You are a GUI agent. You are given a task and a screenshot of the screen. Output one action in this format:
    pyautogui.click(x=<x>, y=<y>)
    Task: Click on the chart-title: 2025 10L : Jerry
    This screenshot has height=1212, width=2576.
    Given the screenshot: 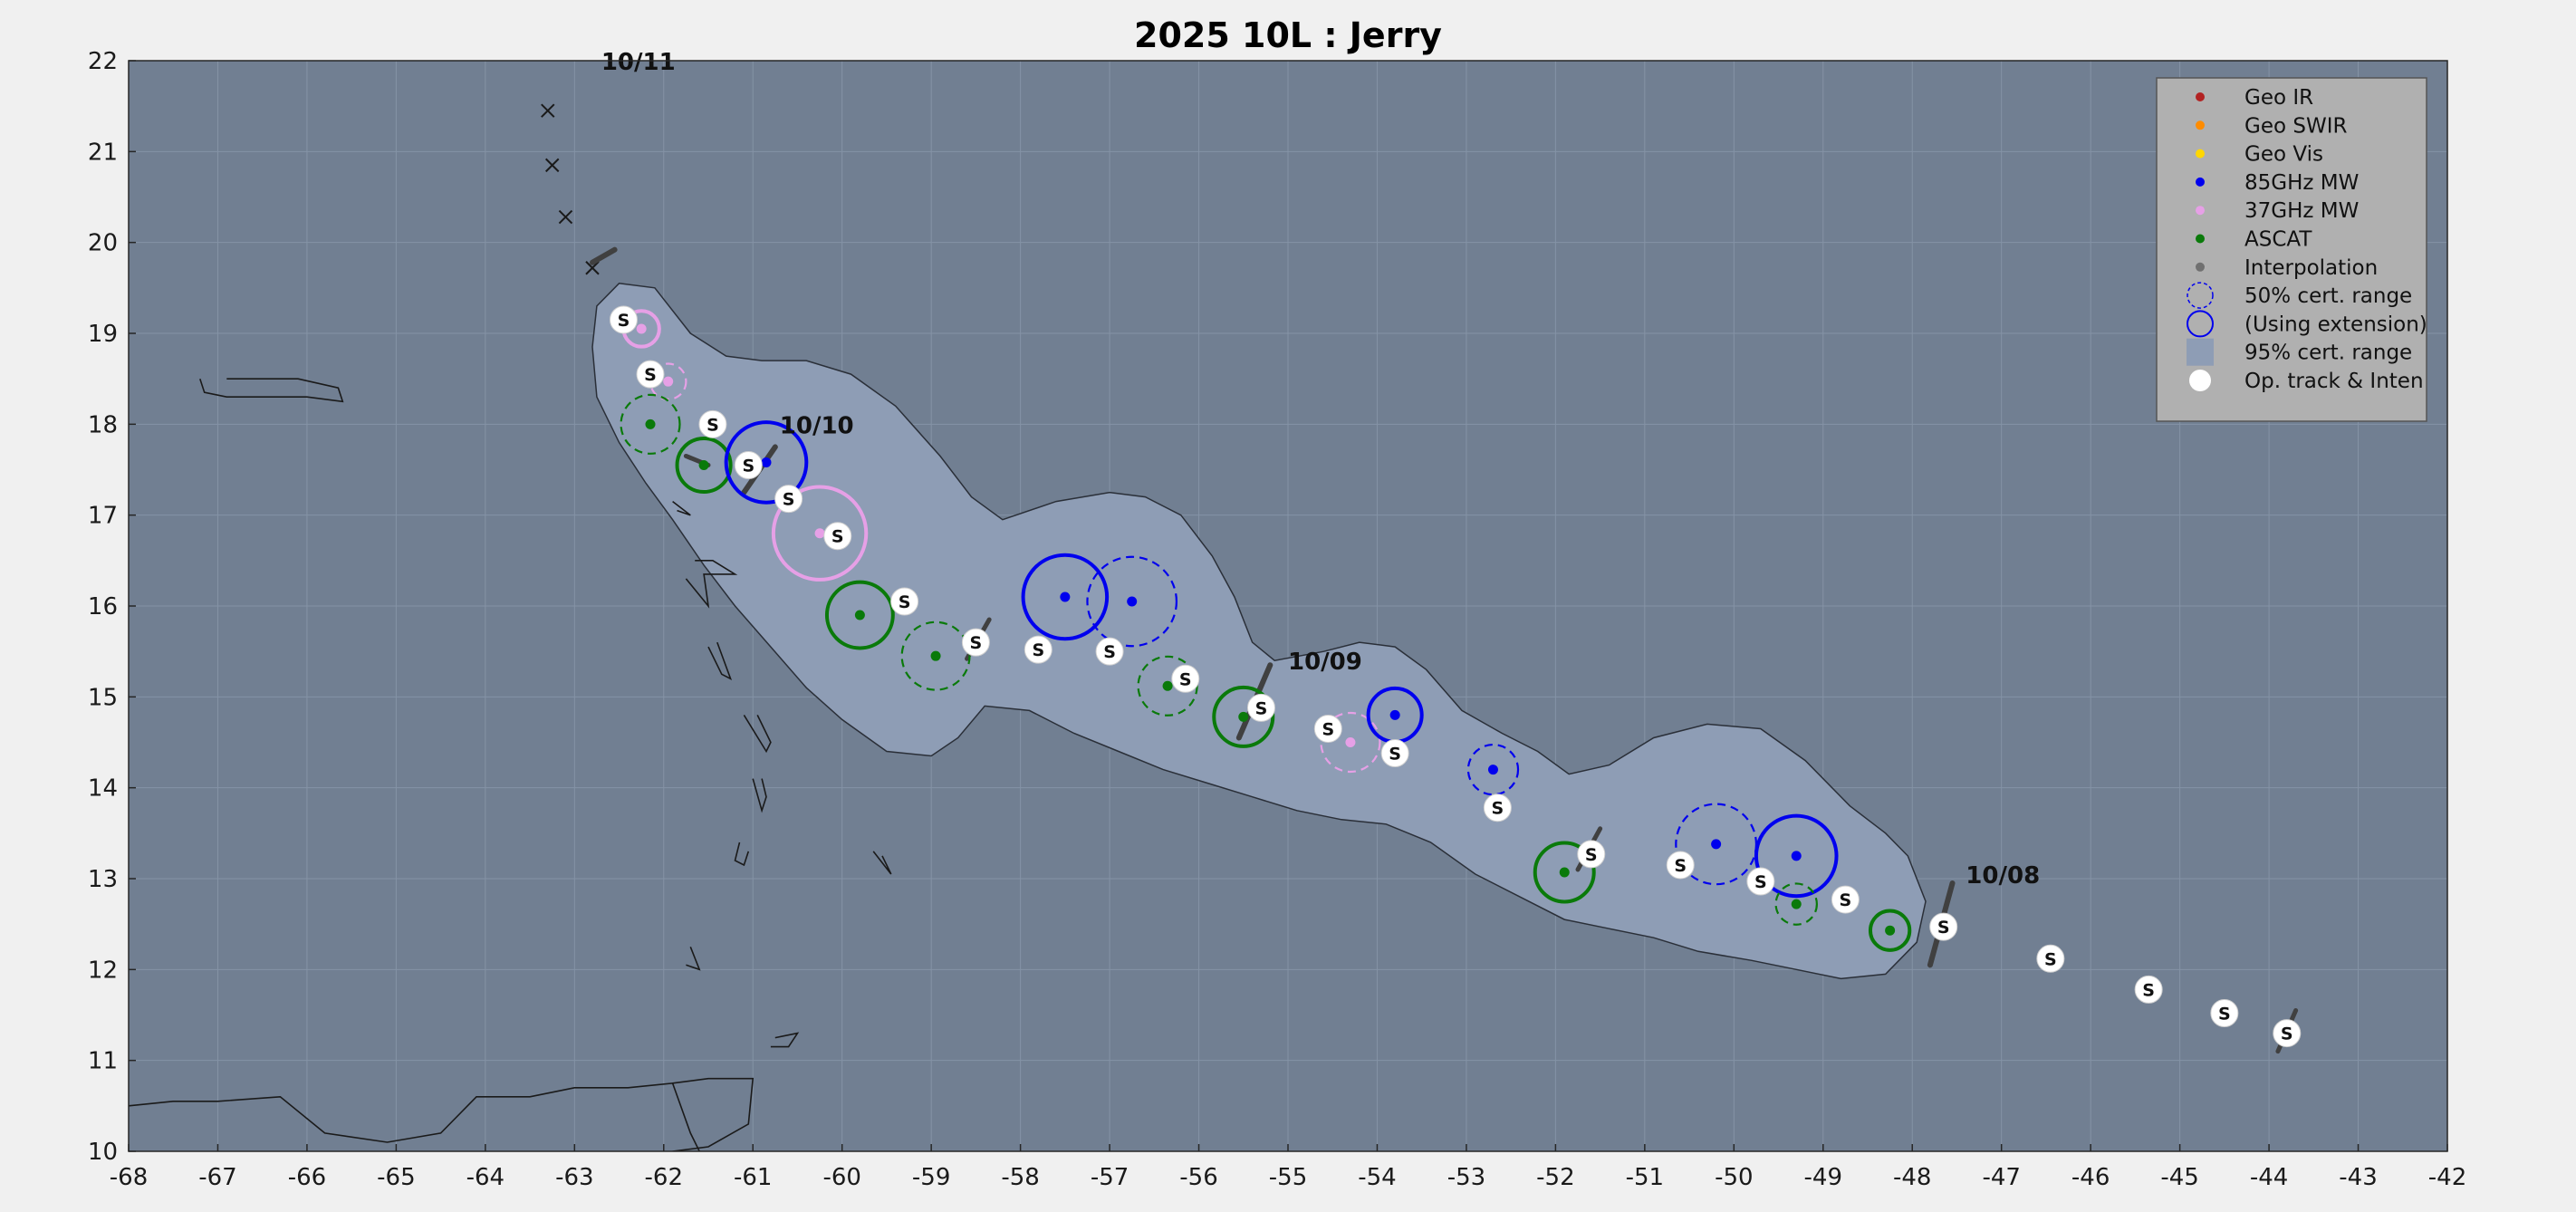 What is the action you would take?
    pyautogui.click(x=1288, y=35)
    